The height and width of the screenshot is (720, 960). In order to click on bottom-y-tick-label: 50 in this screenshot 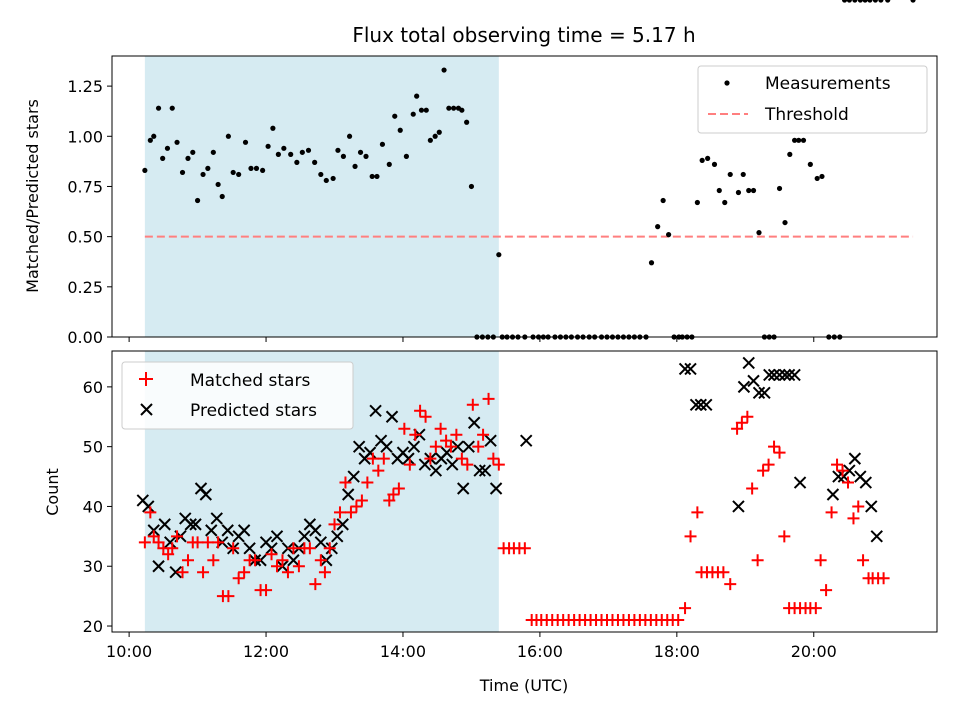, I will do `click(93, 447)`.